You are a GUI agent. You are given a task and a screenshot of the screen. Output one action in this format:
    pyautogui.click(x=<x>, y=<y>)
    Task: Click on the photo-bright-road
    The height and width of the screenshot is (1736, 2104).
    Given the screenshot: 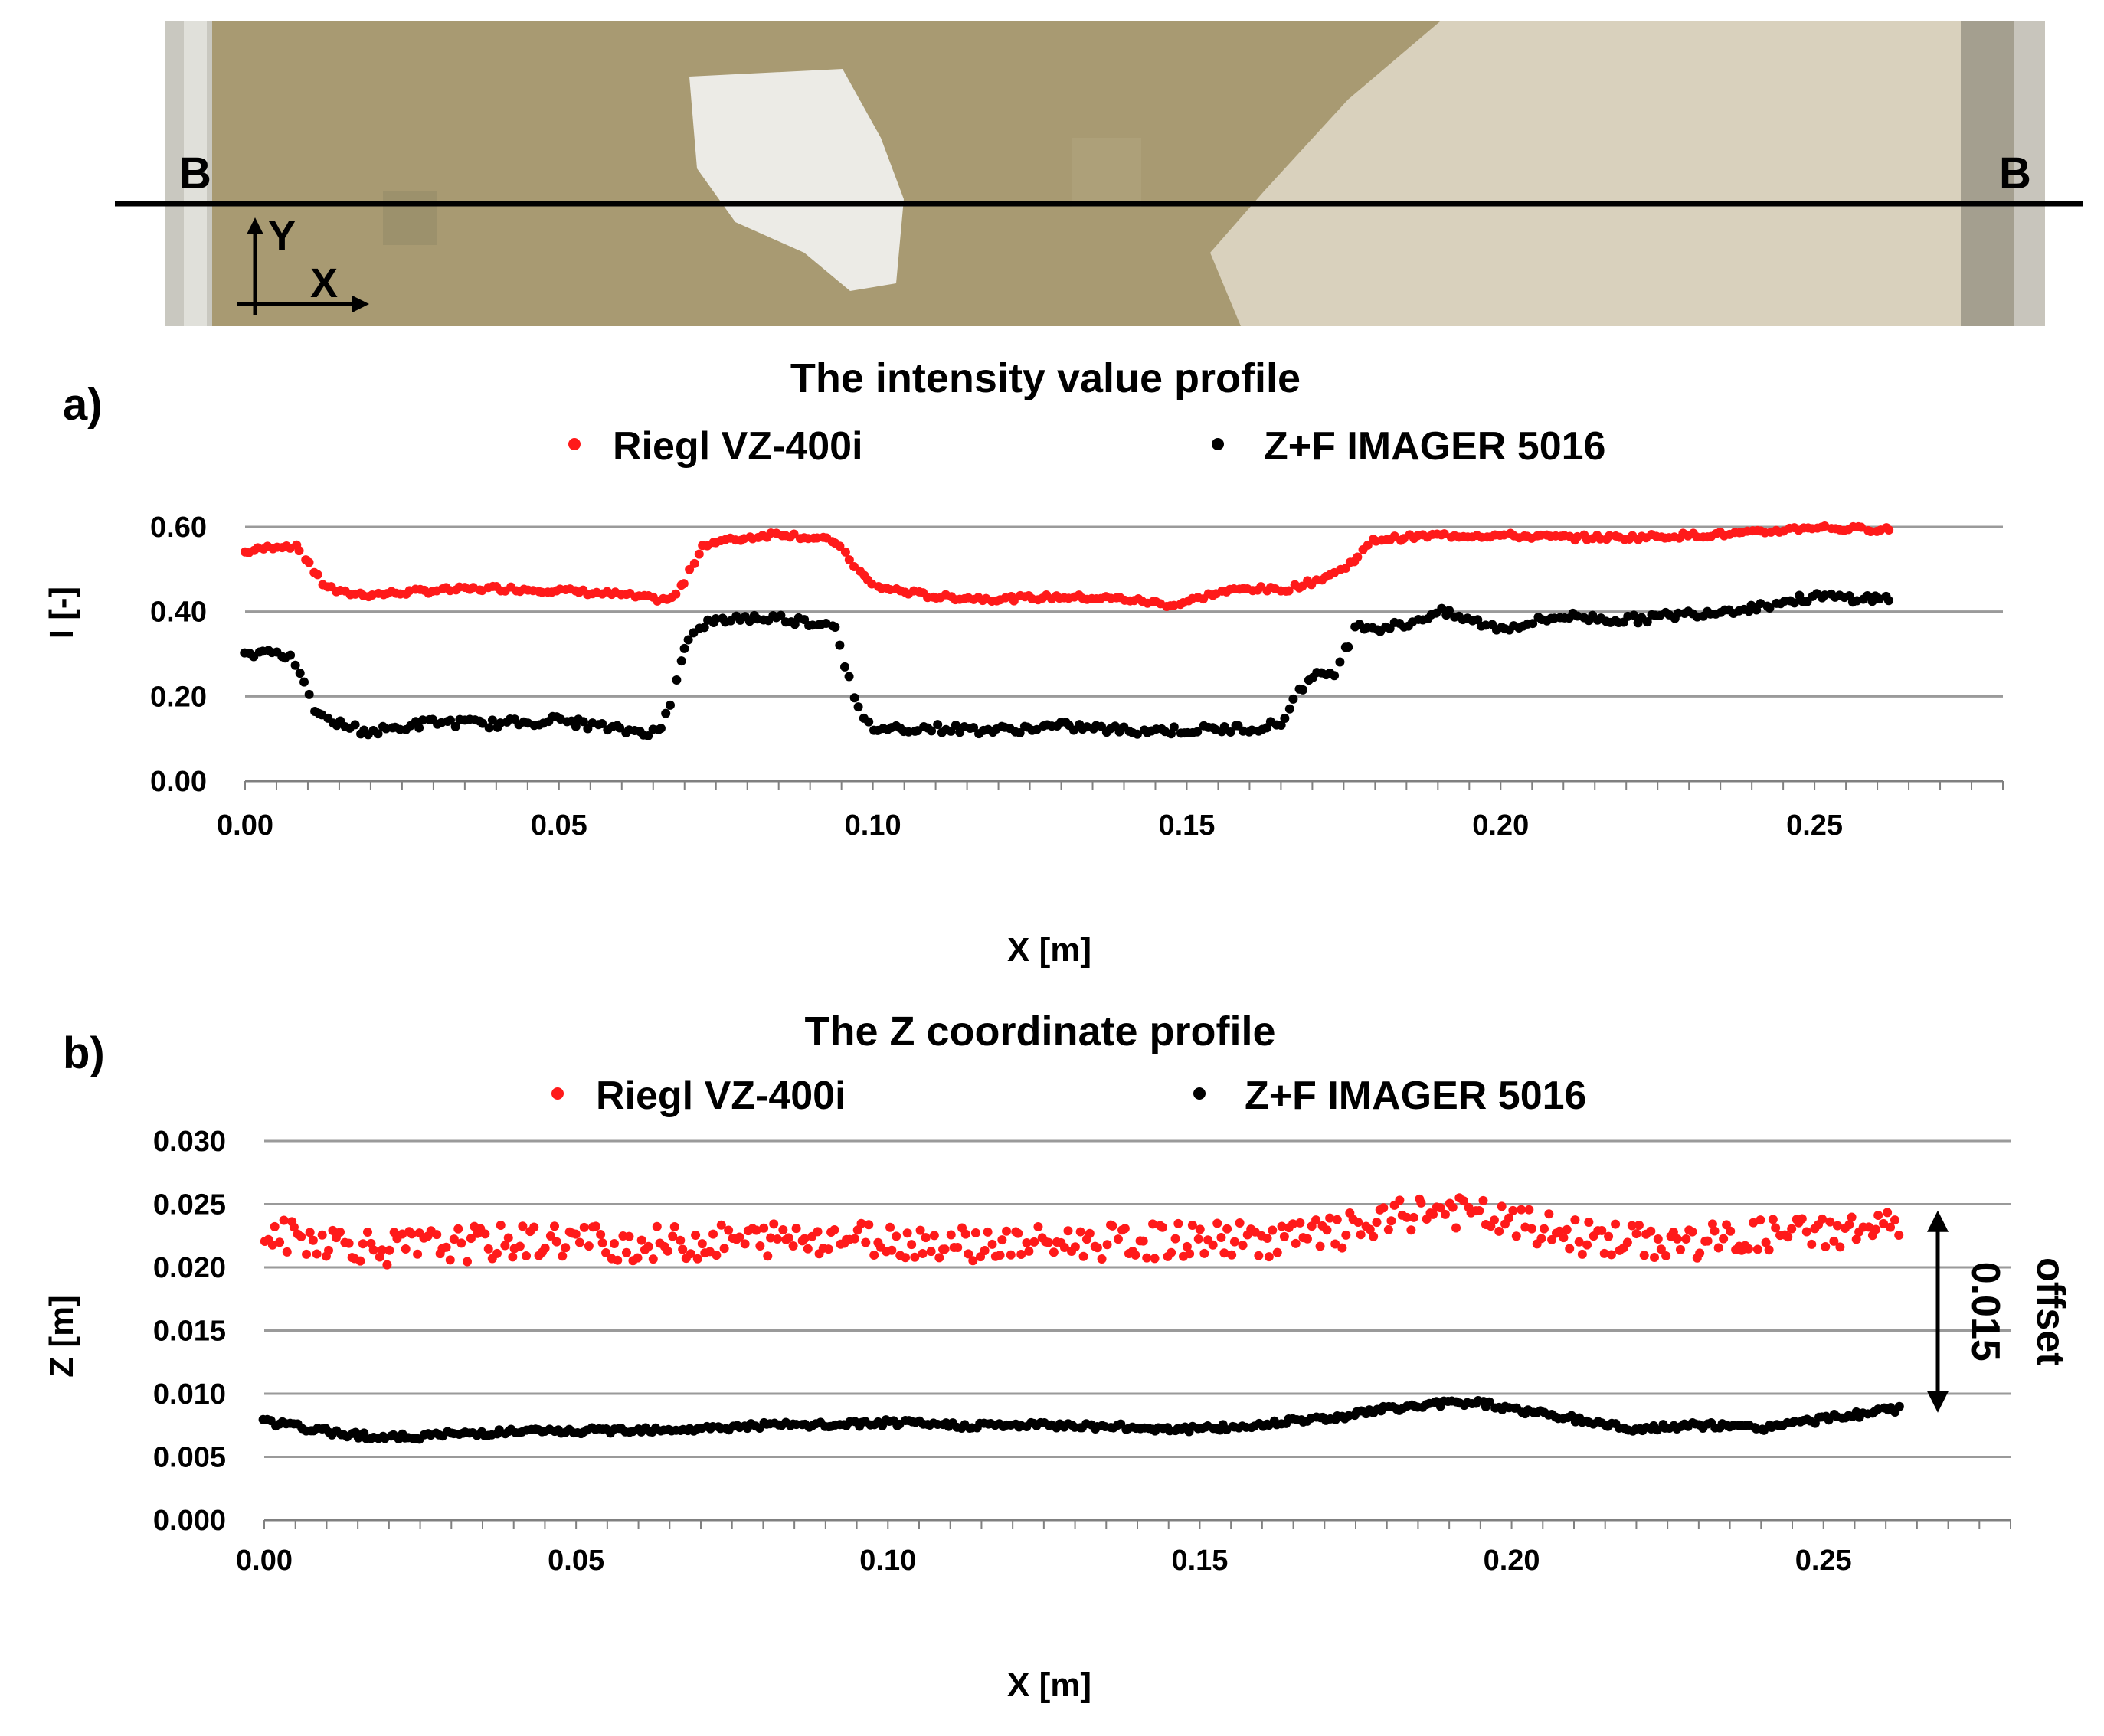 What is the action you would take?
    pyautogui.click(x=1585, y=173)
    